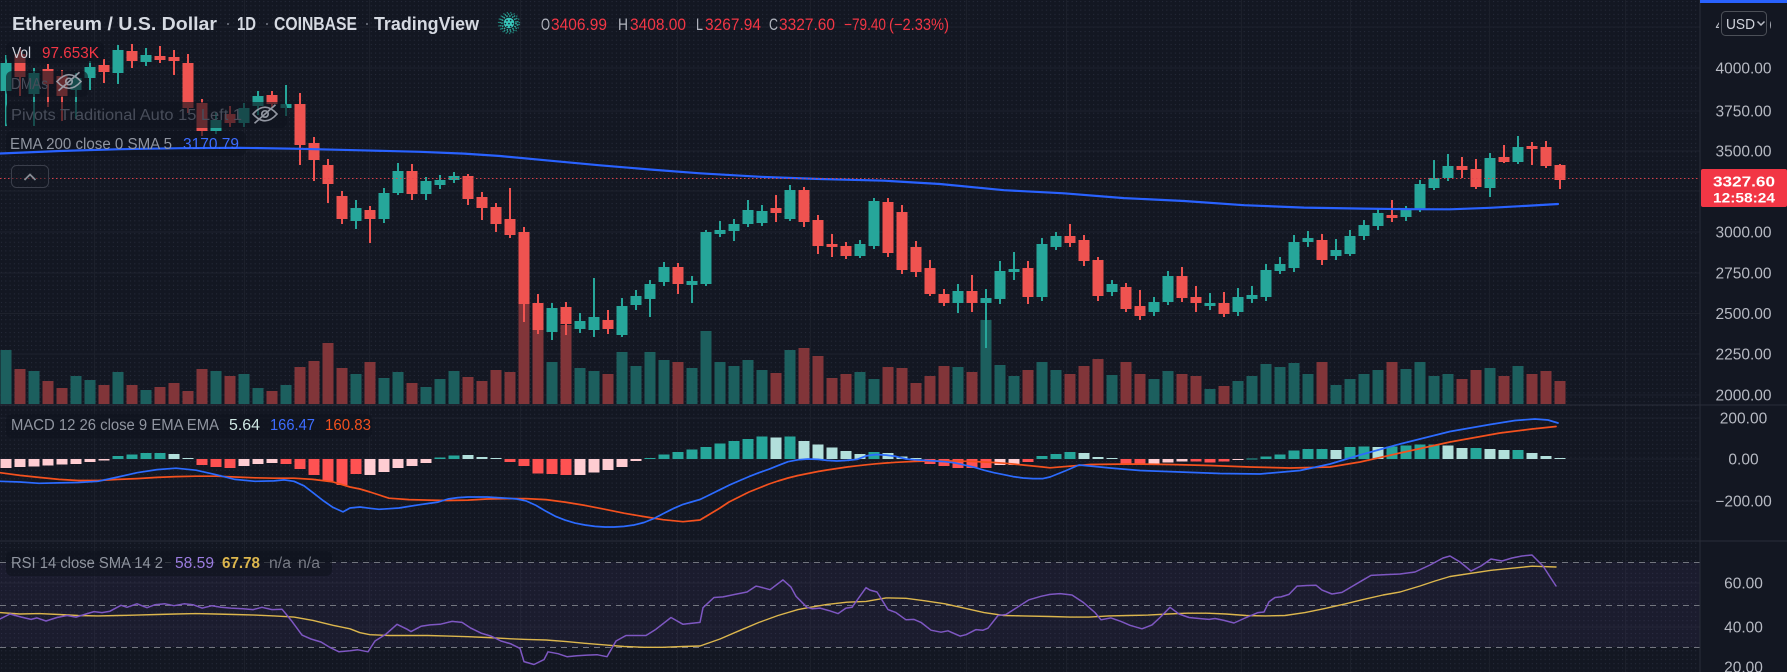 The width and height of the screenshot is (1787, 672). What do you see at coordinates (1743, 152) in the screenshot?
I see `svg-text: 3500.00` at bounding box center [1743, 152].